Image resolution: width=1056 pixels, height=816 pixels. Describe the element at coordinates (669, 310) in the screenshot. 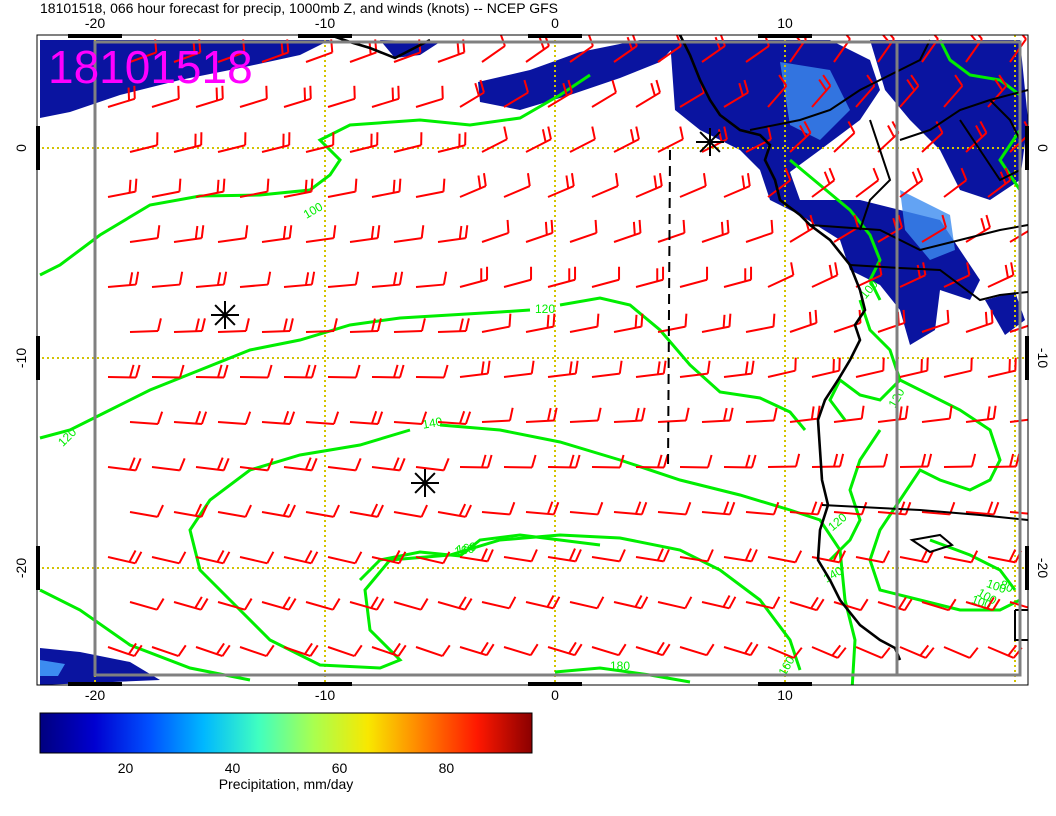

I see `dashed-track` at that location.